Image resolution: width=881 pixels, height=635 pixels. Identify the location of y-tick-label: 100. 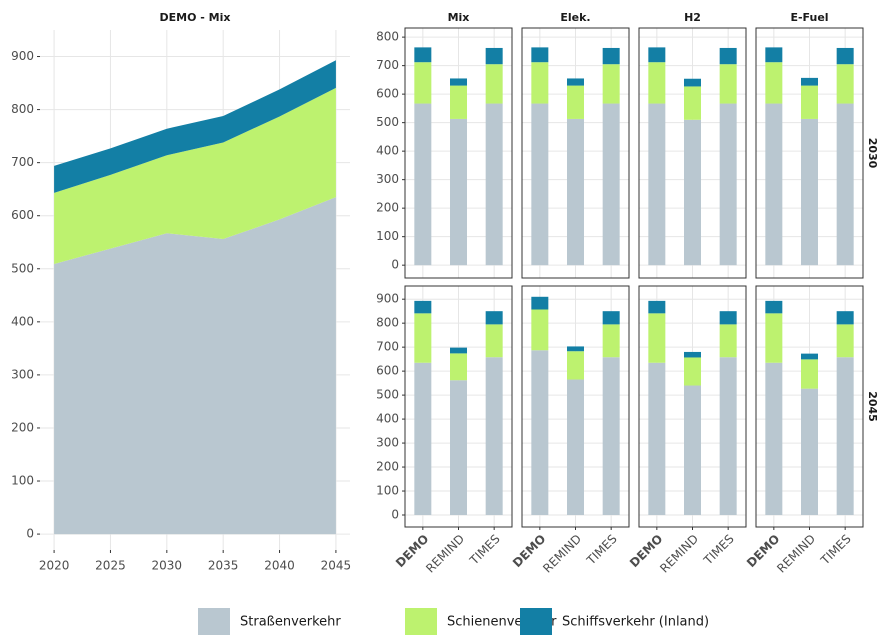
(22, 481).